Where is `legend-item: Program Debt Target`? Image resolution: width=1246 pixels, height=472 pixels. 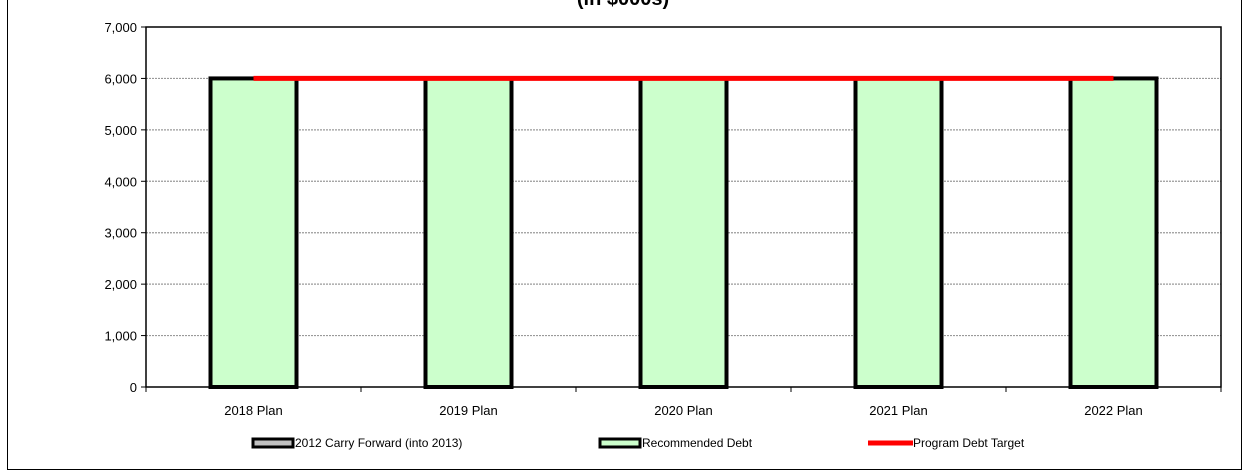
legend-item: Program Debt Target is located at coordinates (946, 443).